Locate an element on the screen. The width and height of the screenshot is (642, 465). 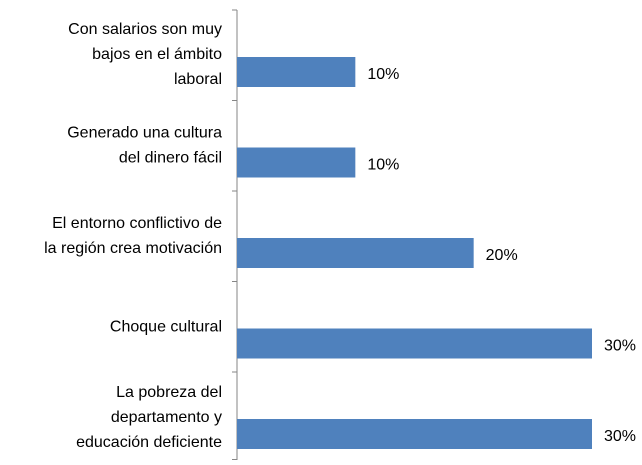
category-label-line: El entorno conflictivo de is located at coordinates (137, 223).